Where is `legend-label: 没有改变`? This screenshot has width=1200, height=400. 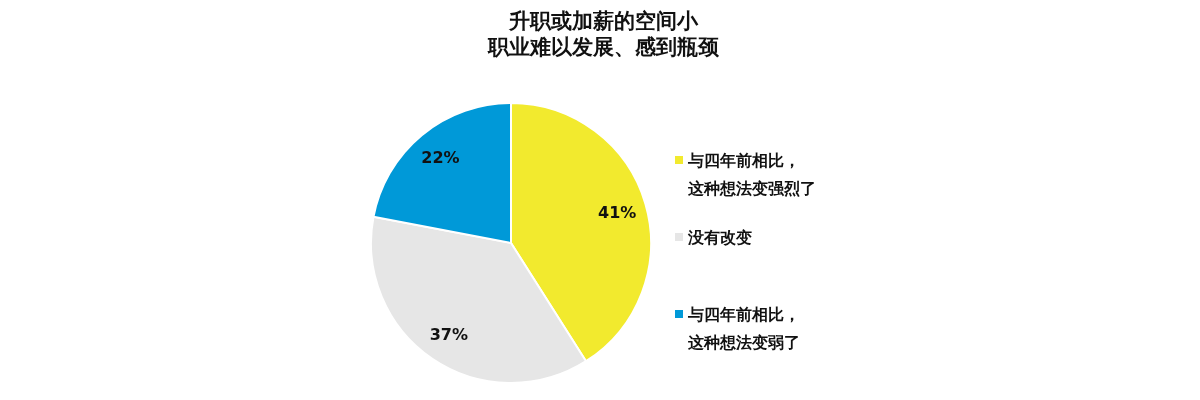
legend-label: 没有改变 is located at coordinates (719, 237).